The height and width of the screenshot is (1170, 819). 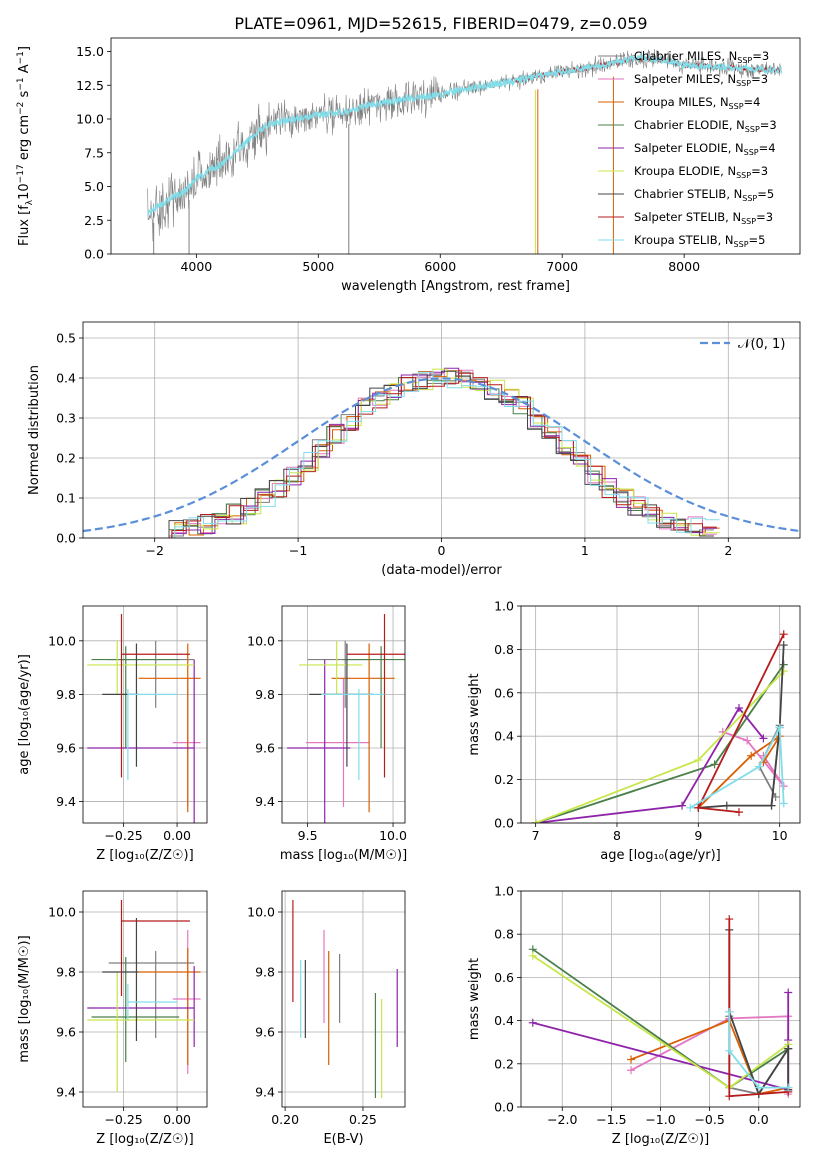 What do you see at coordinates (94, 152) in the screenshot?
I see `y-tick-label: 7.5` at bounding box center [94, 152].